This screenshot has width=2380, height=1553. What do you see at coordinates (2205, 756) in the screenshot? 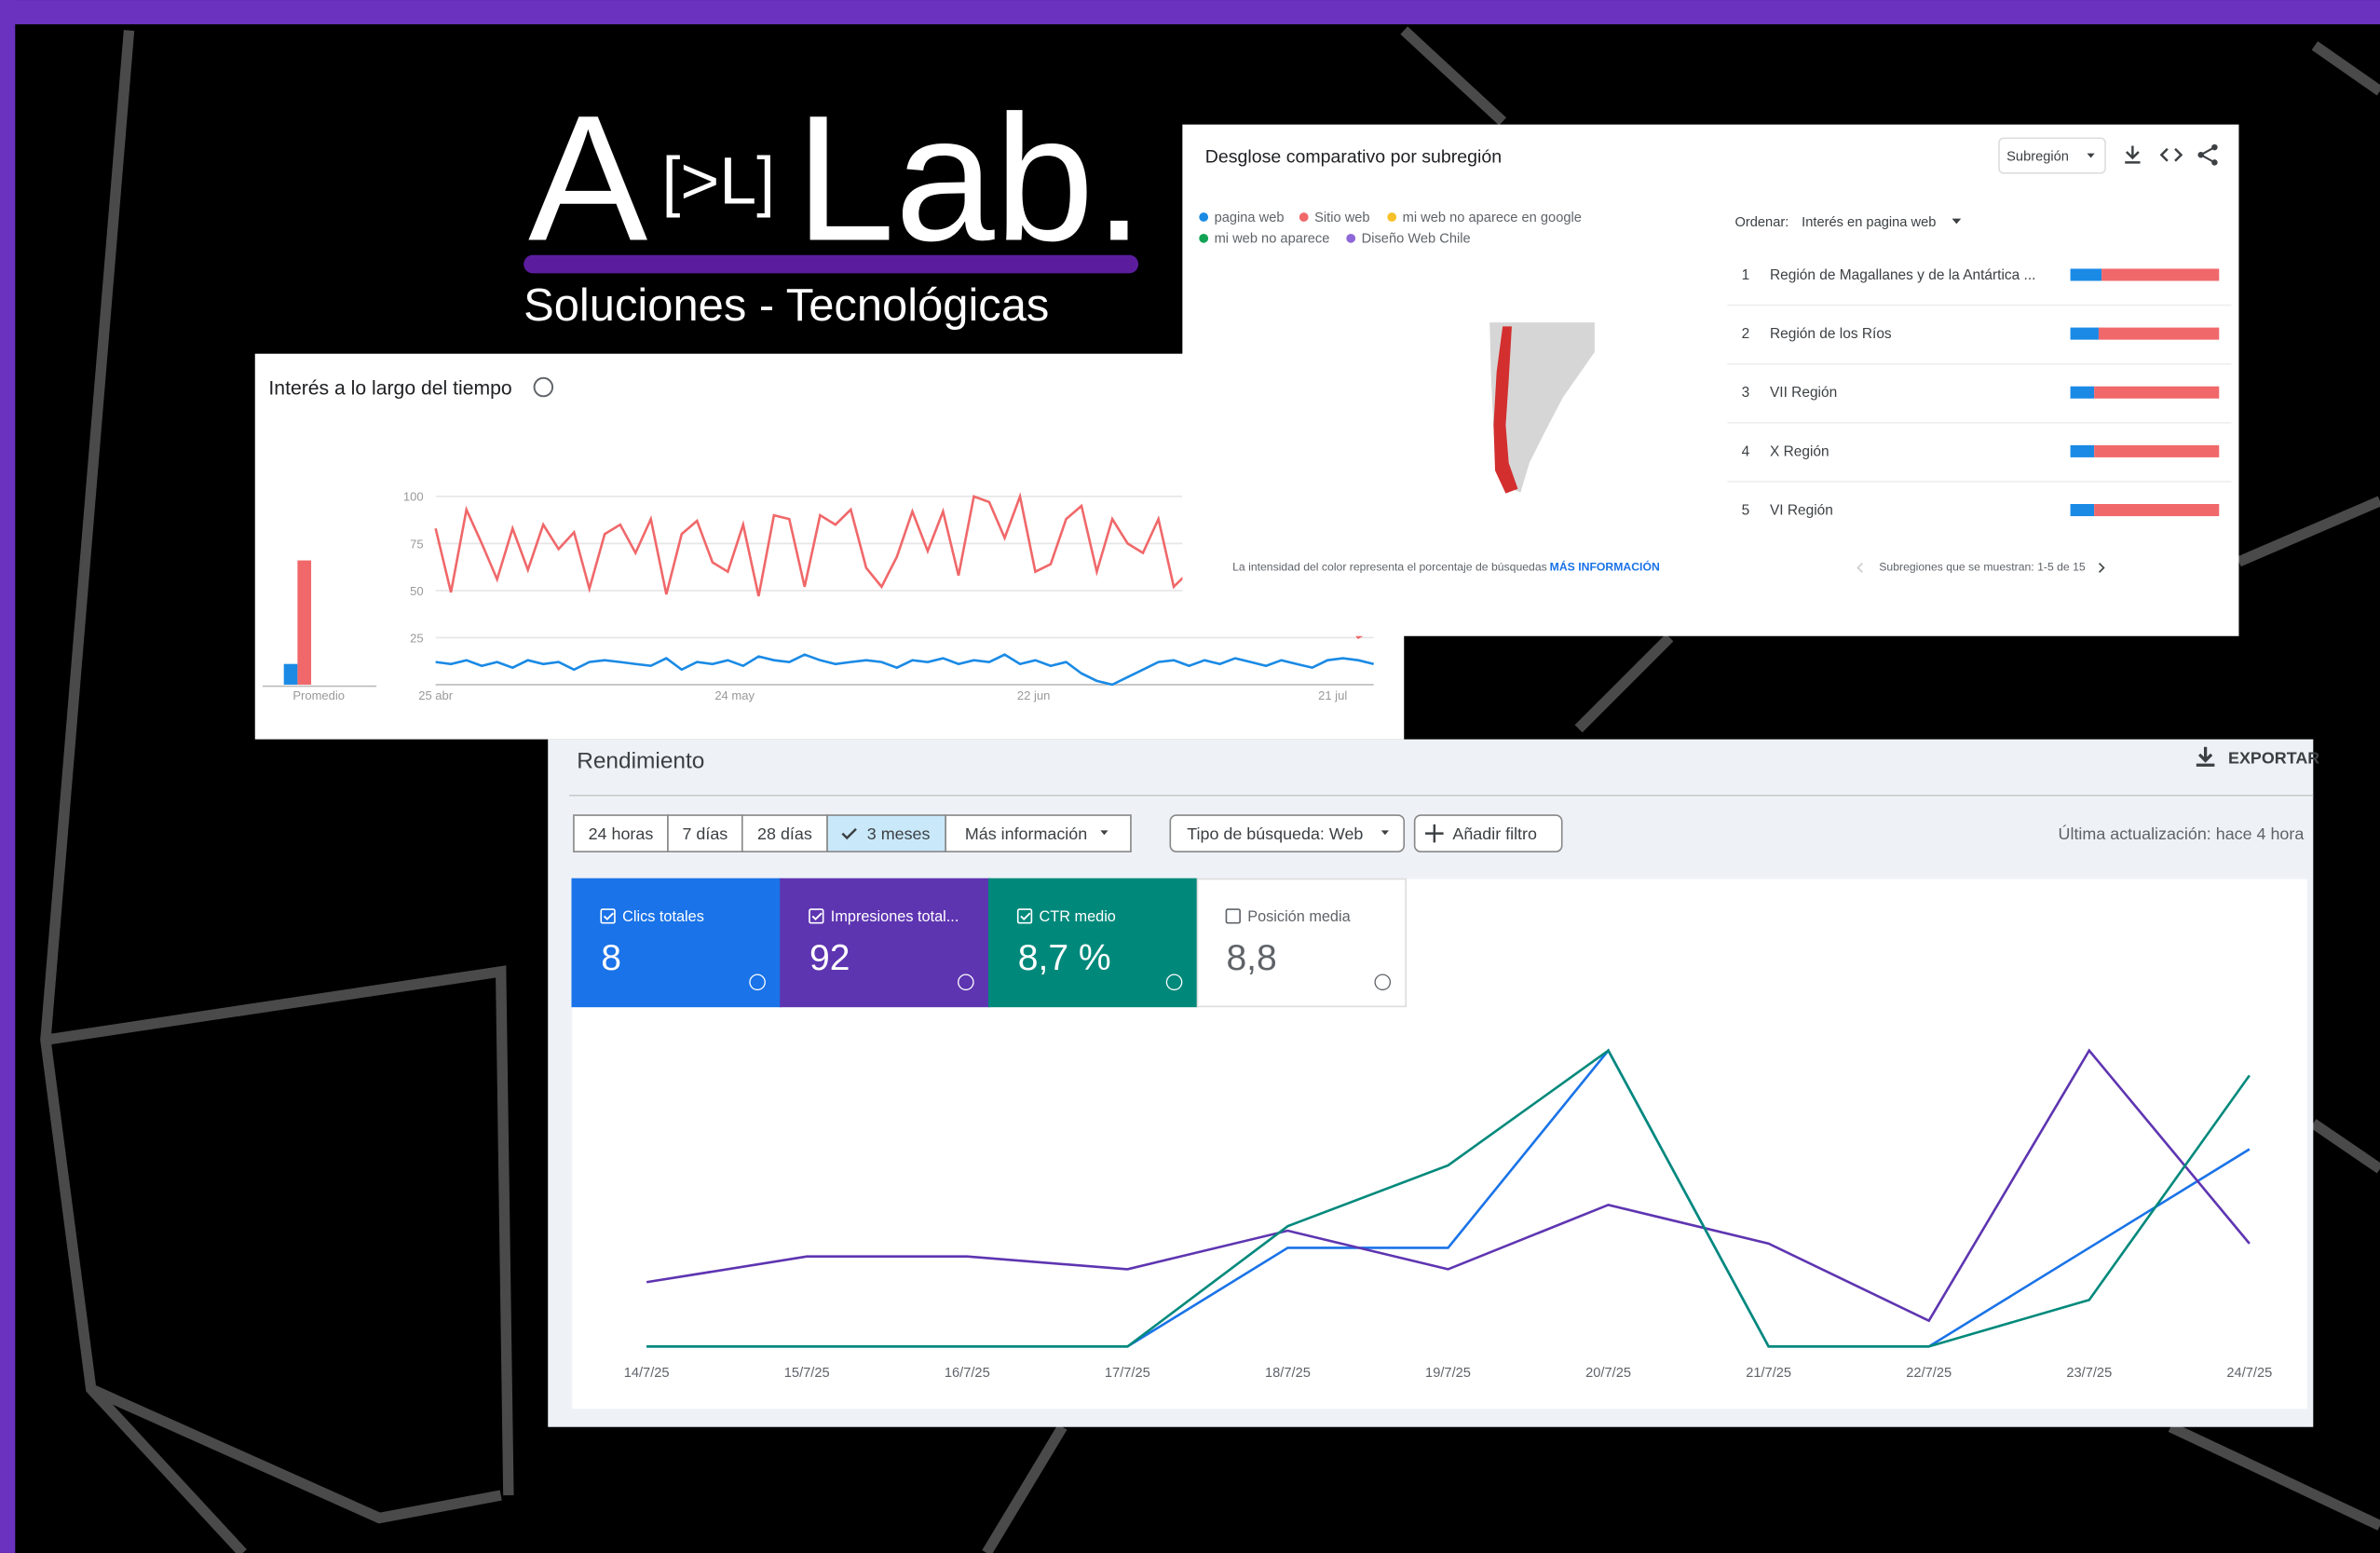
I see `export-icon` at bounding box center [2205, 756].